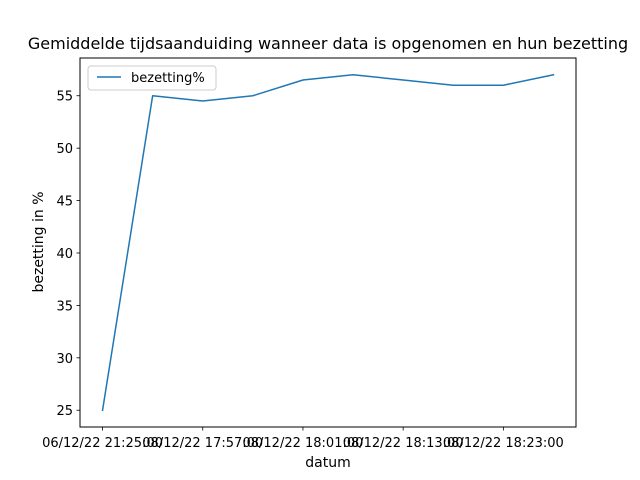 This screenshot has height=480, width=640. What do you see at coordinates (64, 306) in the screenshot?
I see `y-tick-label: 35` at bounding box center [64, 306].